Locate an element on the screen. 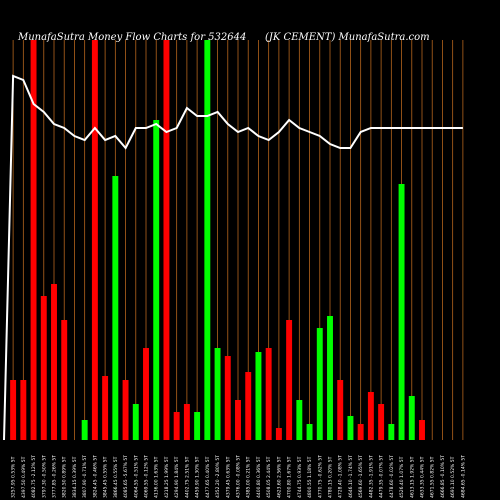 This screenshot has width=500, height=500. tick-label: 4666.85 -0.10% 5T is located at coordinates (443, 476).